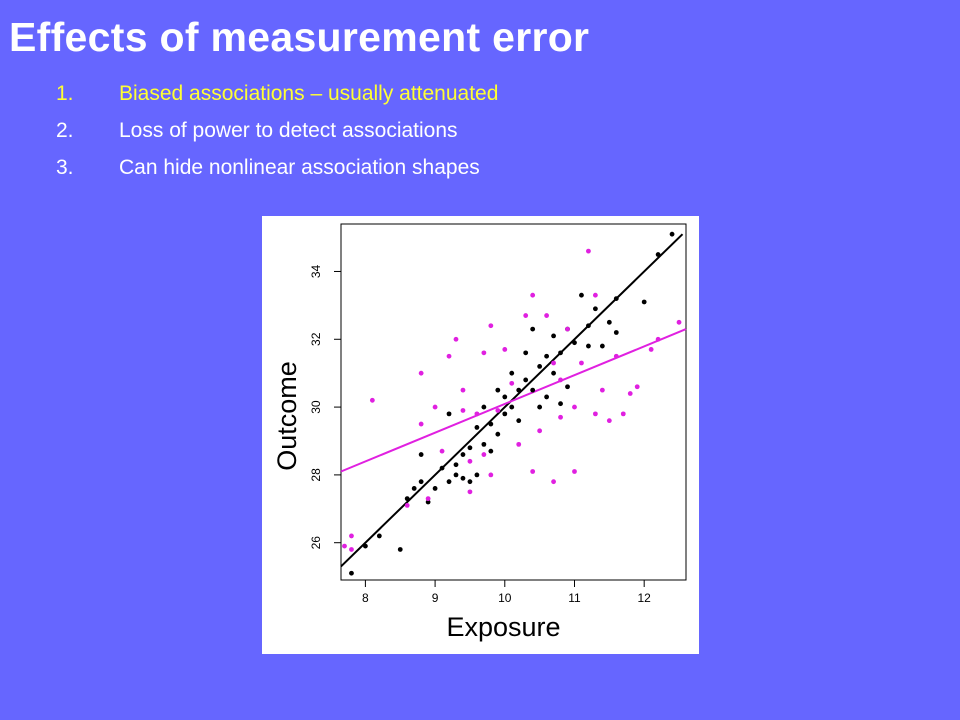 The image size is (960, 720). What do you see at coordinates (65, 130) in the screenshot?
I see `bullet-number: 2.` at bounding box center [65, 130].